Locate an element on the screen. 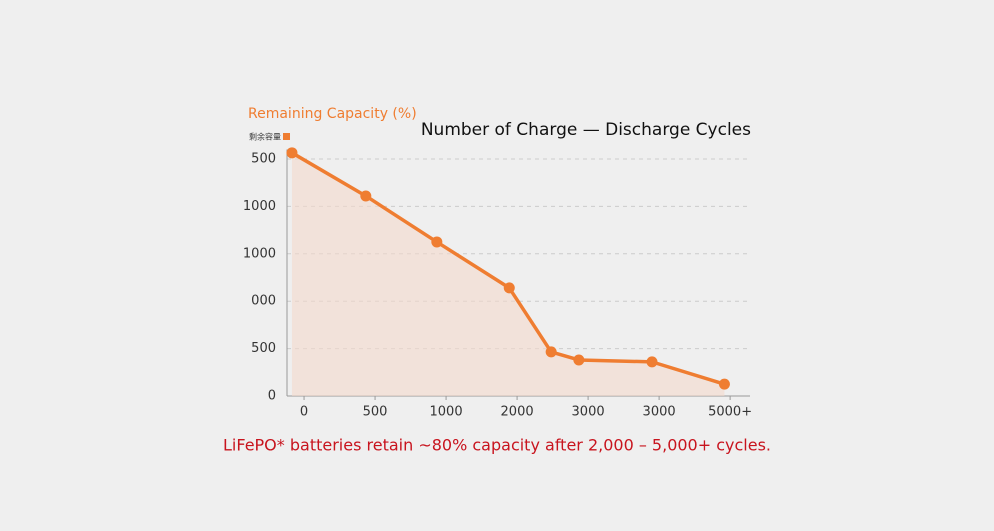 This screenshot has height=531, width=994. legend-swatch is located at coordinates (286, 136).